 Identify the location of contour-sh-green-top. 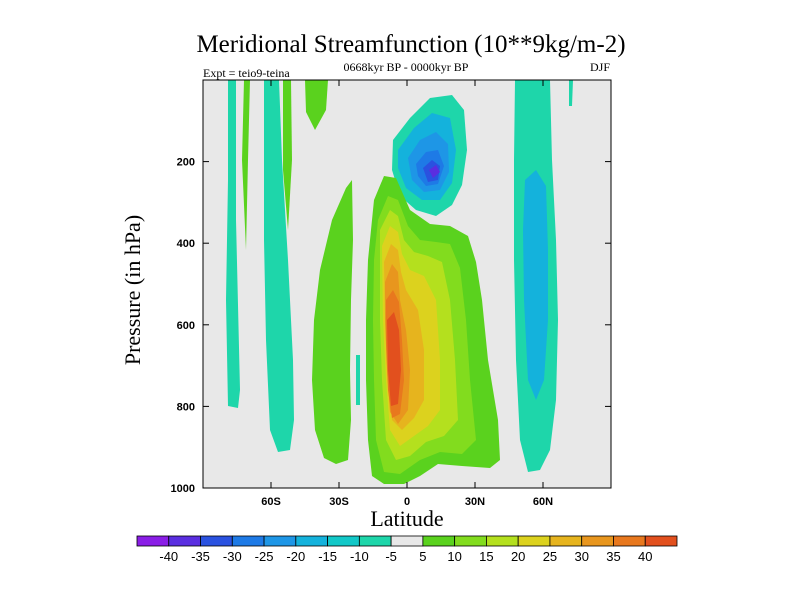
(316, 105).